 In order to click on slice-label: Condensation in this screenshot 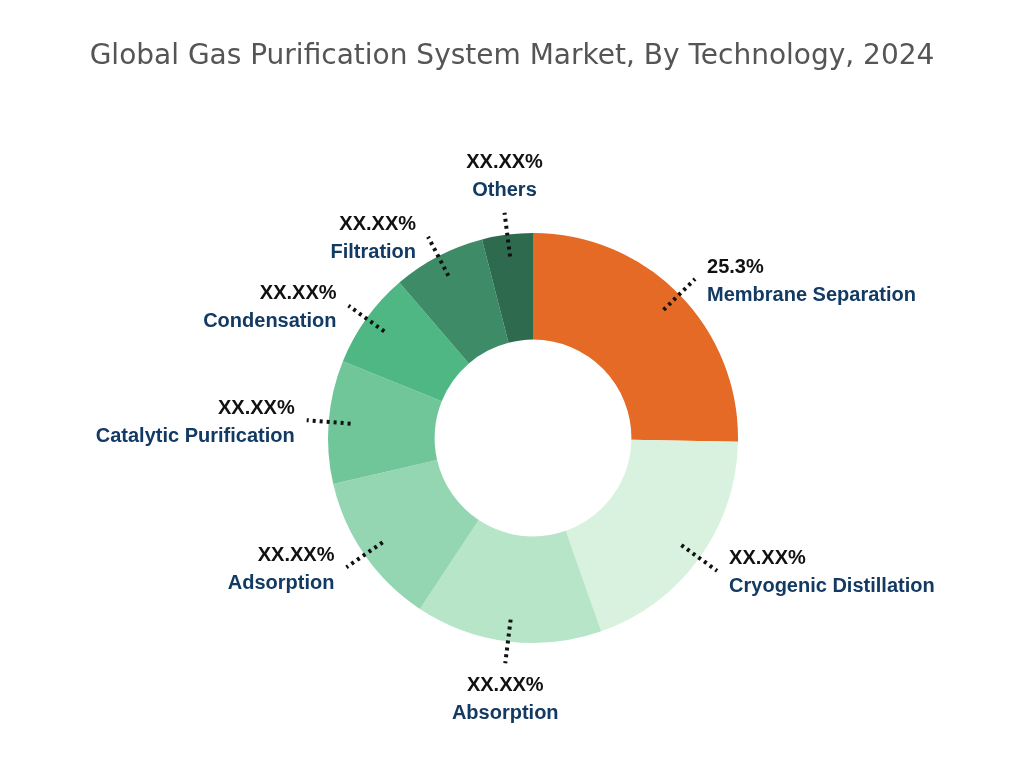, I will do `click(270, 320)`.